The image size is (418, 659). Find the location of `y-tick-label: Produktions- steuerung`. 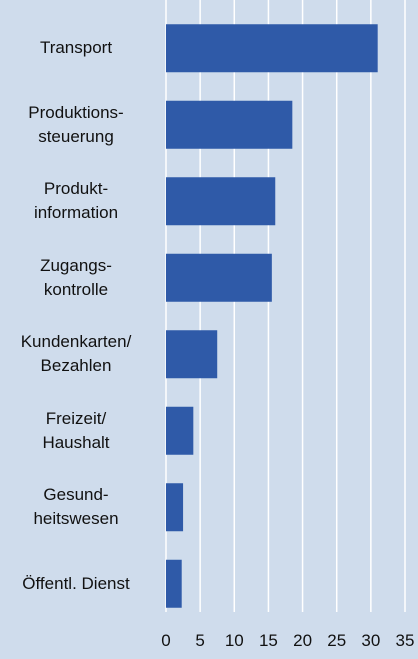

y-tick-label: Produktions- steuerung is located at coordinates (76, 124).